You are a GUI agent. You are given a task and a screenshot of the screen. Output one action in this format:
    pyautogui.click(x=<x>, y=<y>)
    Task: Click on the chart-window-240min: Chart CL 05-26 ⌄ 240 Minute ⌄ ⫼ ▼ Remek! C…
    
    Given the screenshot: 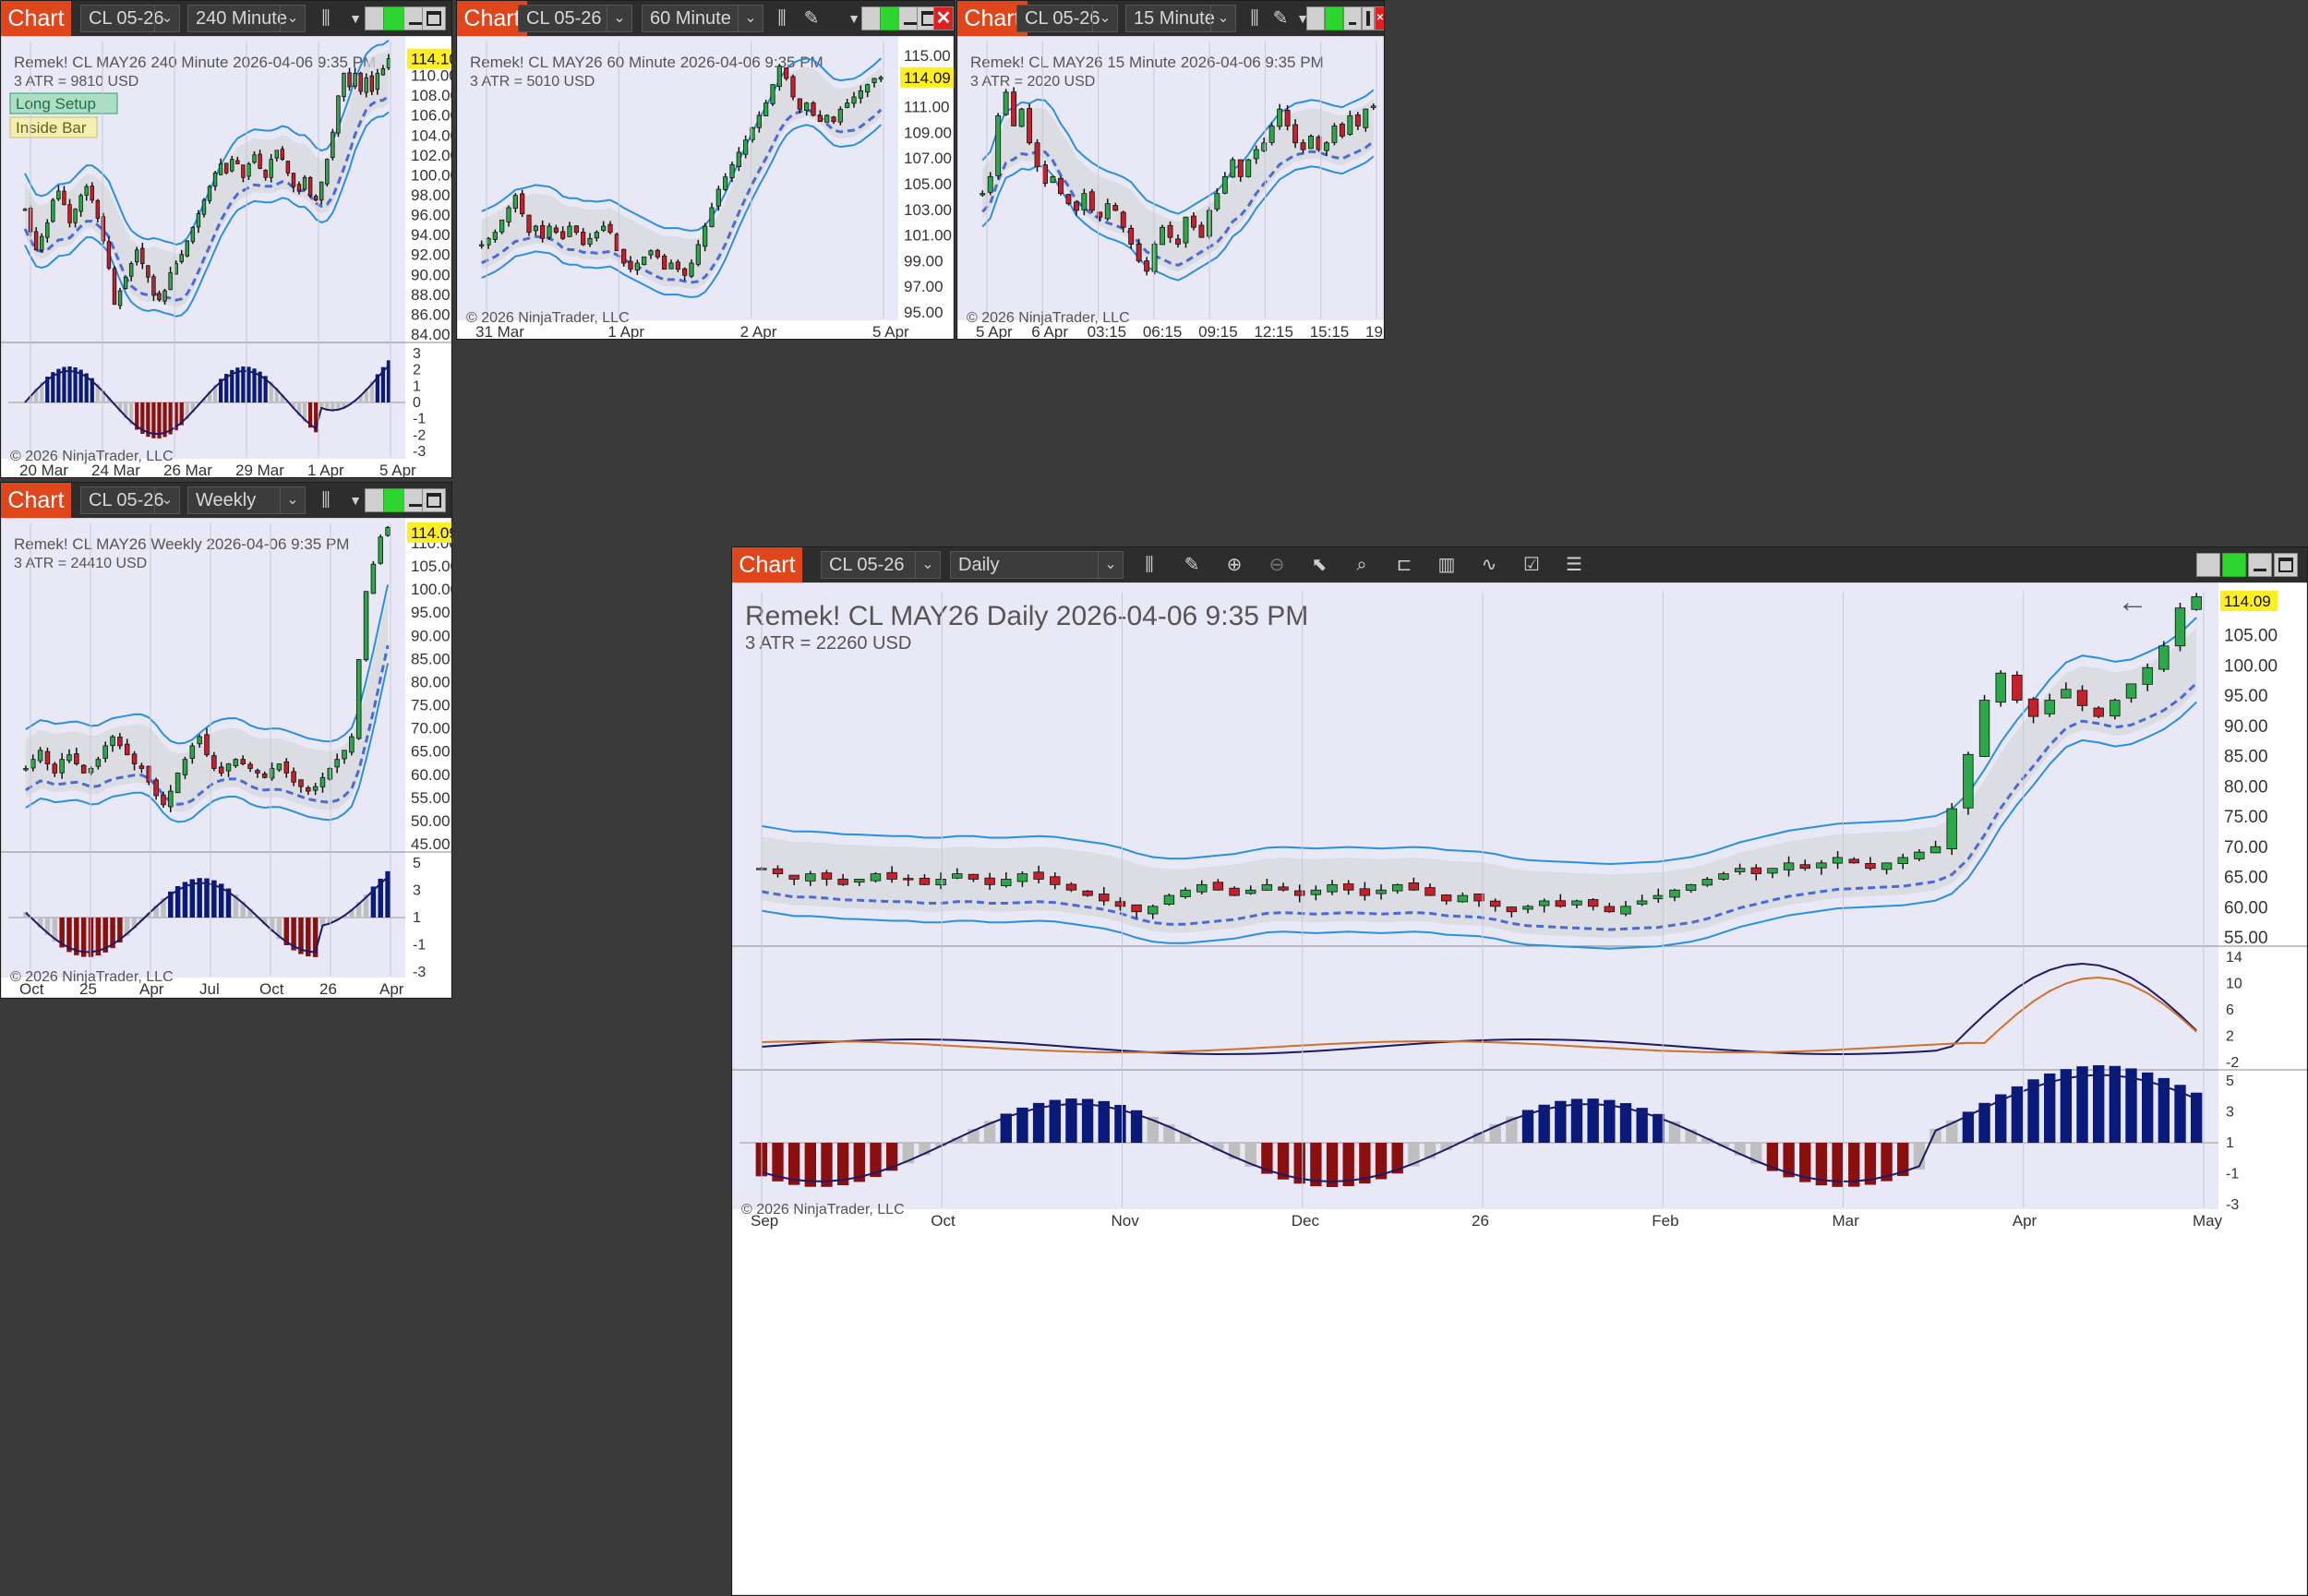 What is the action you would take?
    pyautogui.click(x=226, y=239)
    